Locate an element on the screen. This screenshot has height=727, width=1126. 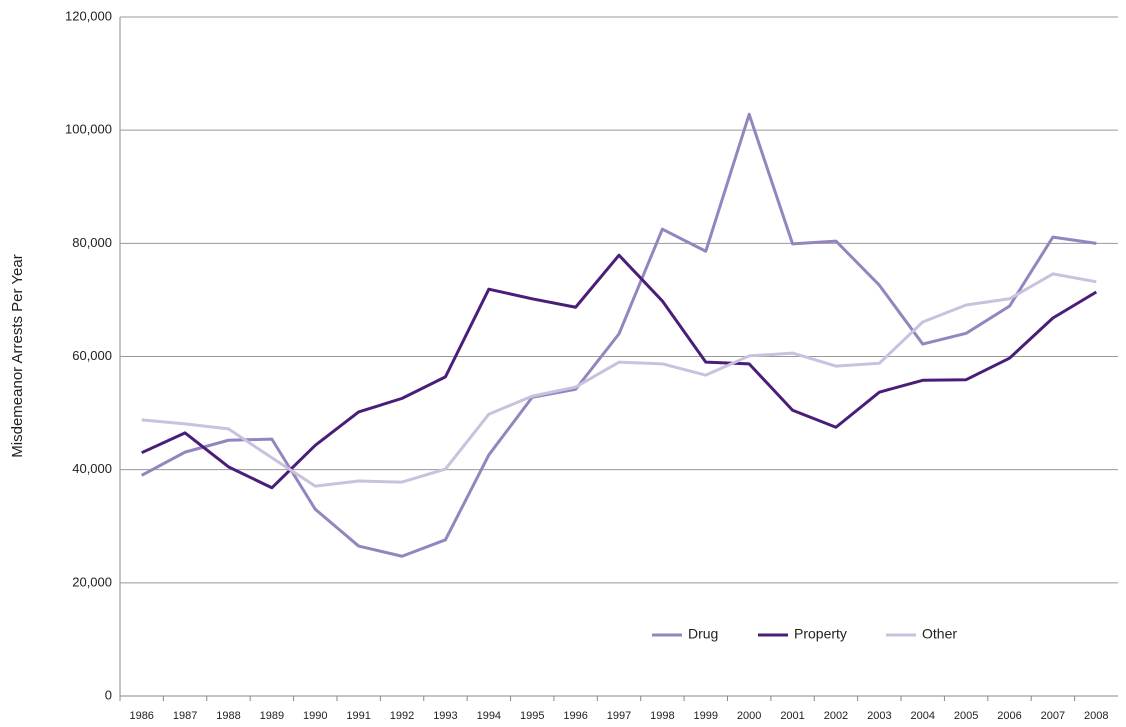
y-tick-label: 60,000 is located at coordinates (92, 355).